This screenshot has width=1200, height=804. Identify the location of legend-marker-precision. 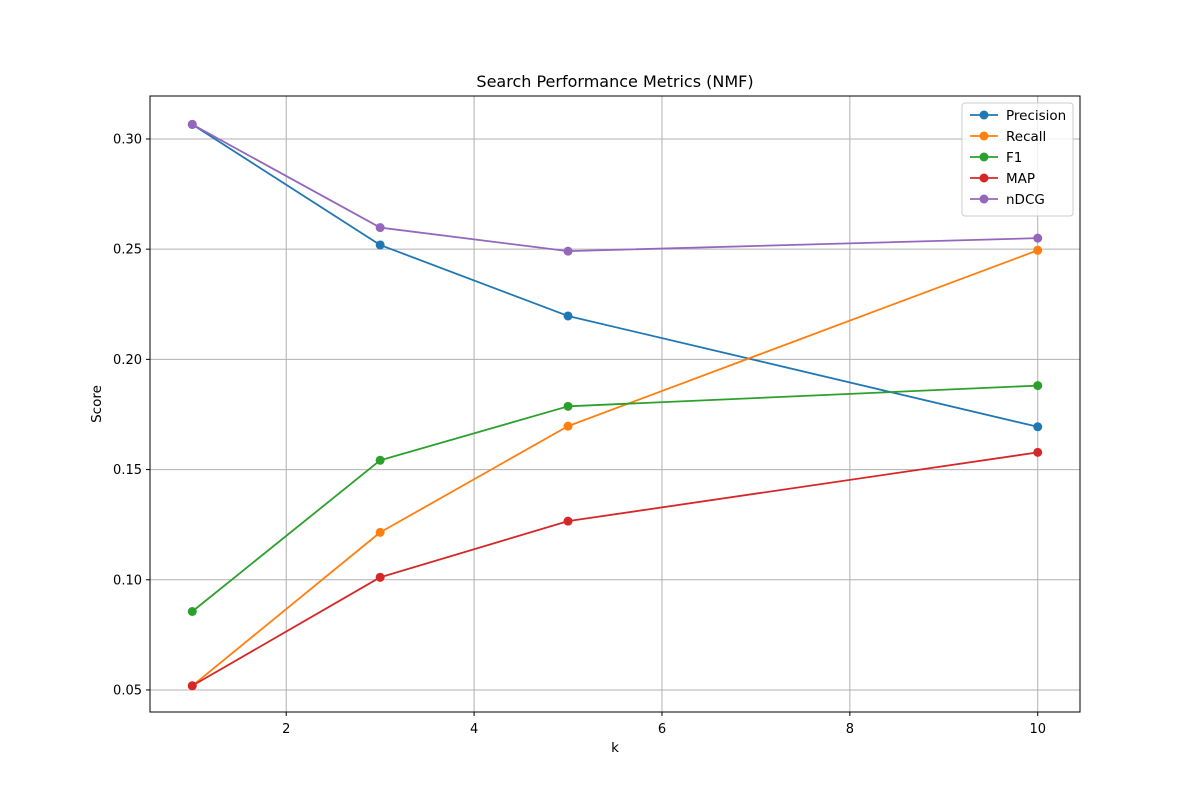
(984, 115).